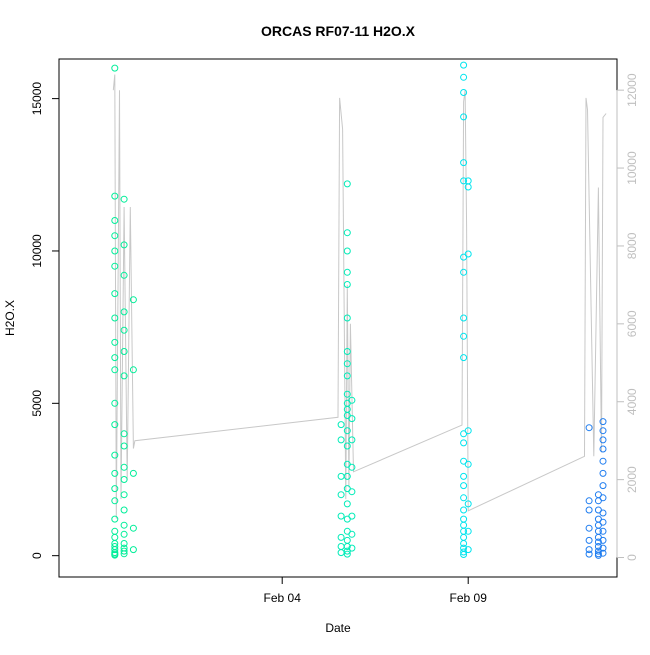 Image resolution: width=650 pixels, height=655 pixels. What do you see at coordinates (632, 90) in the screenshot?
I see `y2-tick-label: 12000` at bounding box center [632, 90].